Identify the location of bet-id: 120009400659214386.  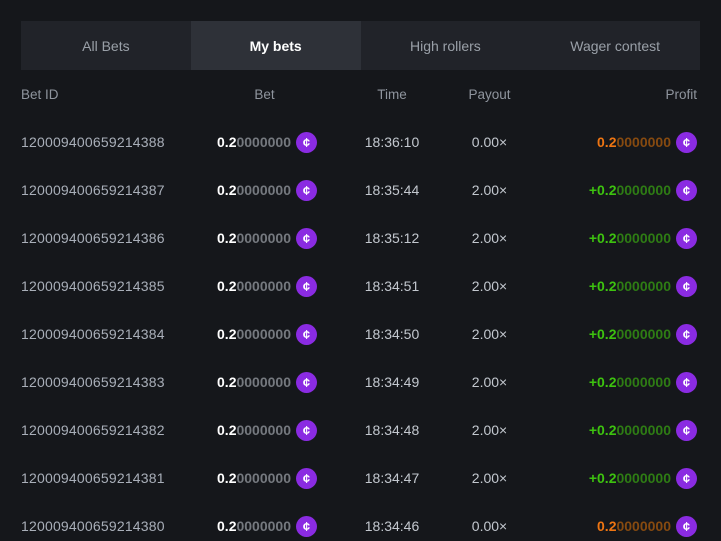
(93, 238).